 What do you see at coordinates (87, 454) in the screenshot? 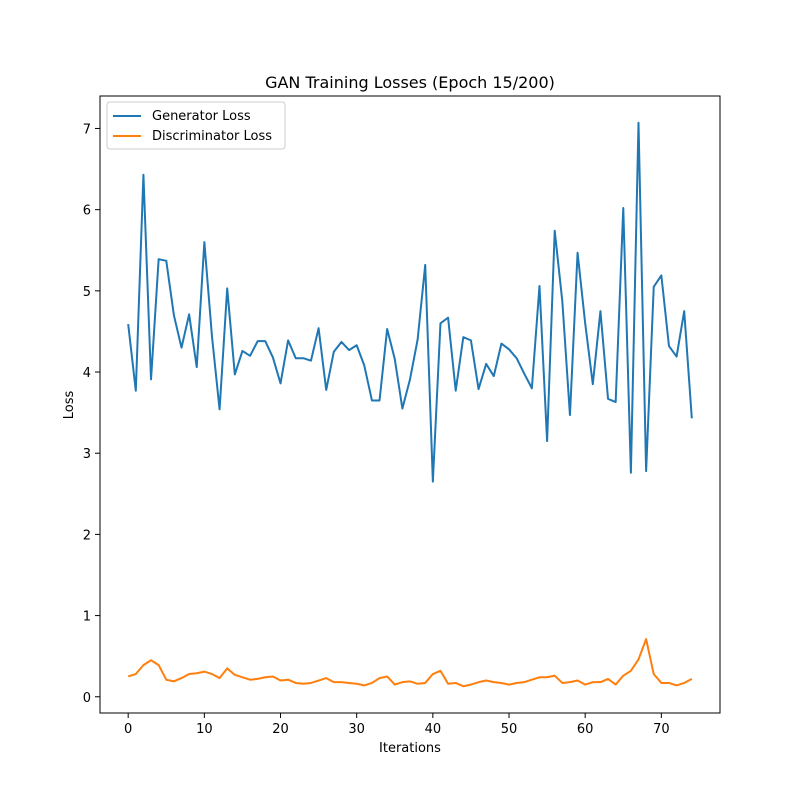
I see `y-tick-label: 3` at bounding box center [87, 454].